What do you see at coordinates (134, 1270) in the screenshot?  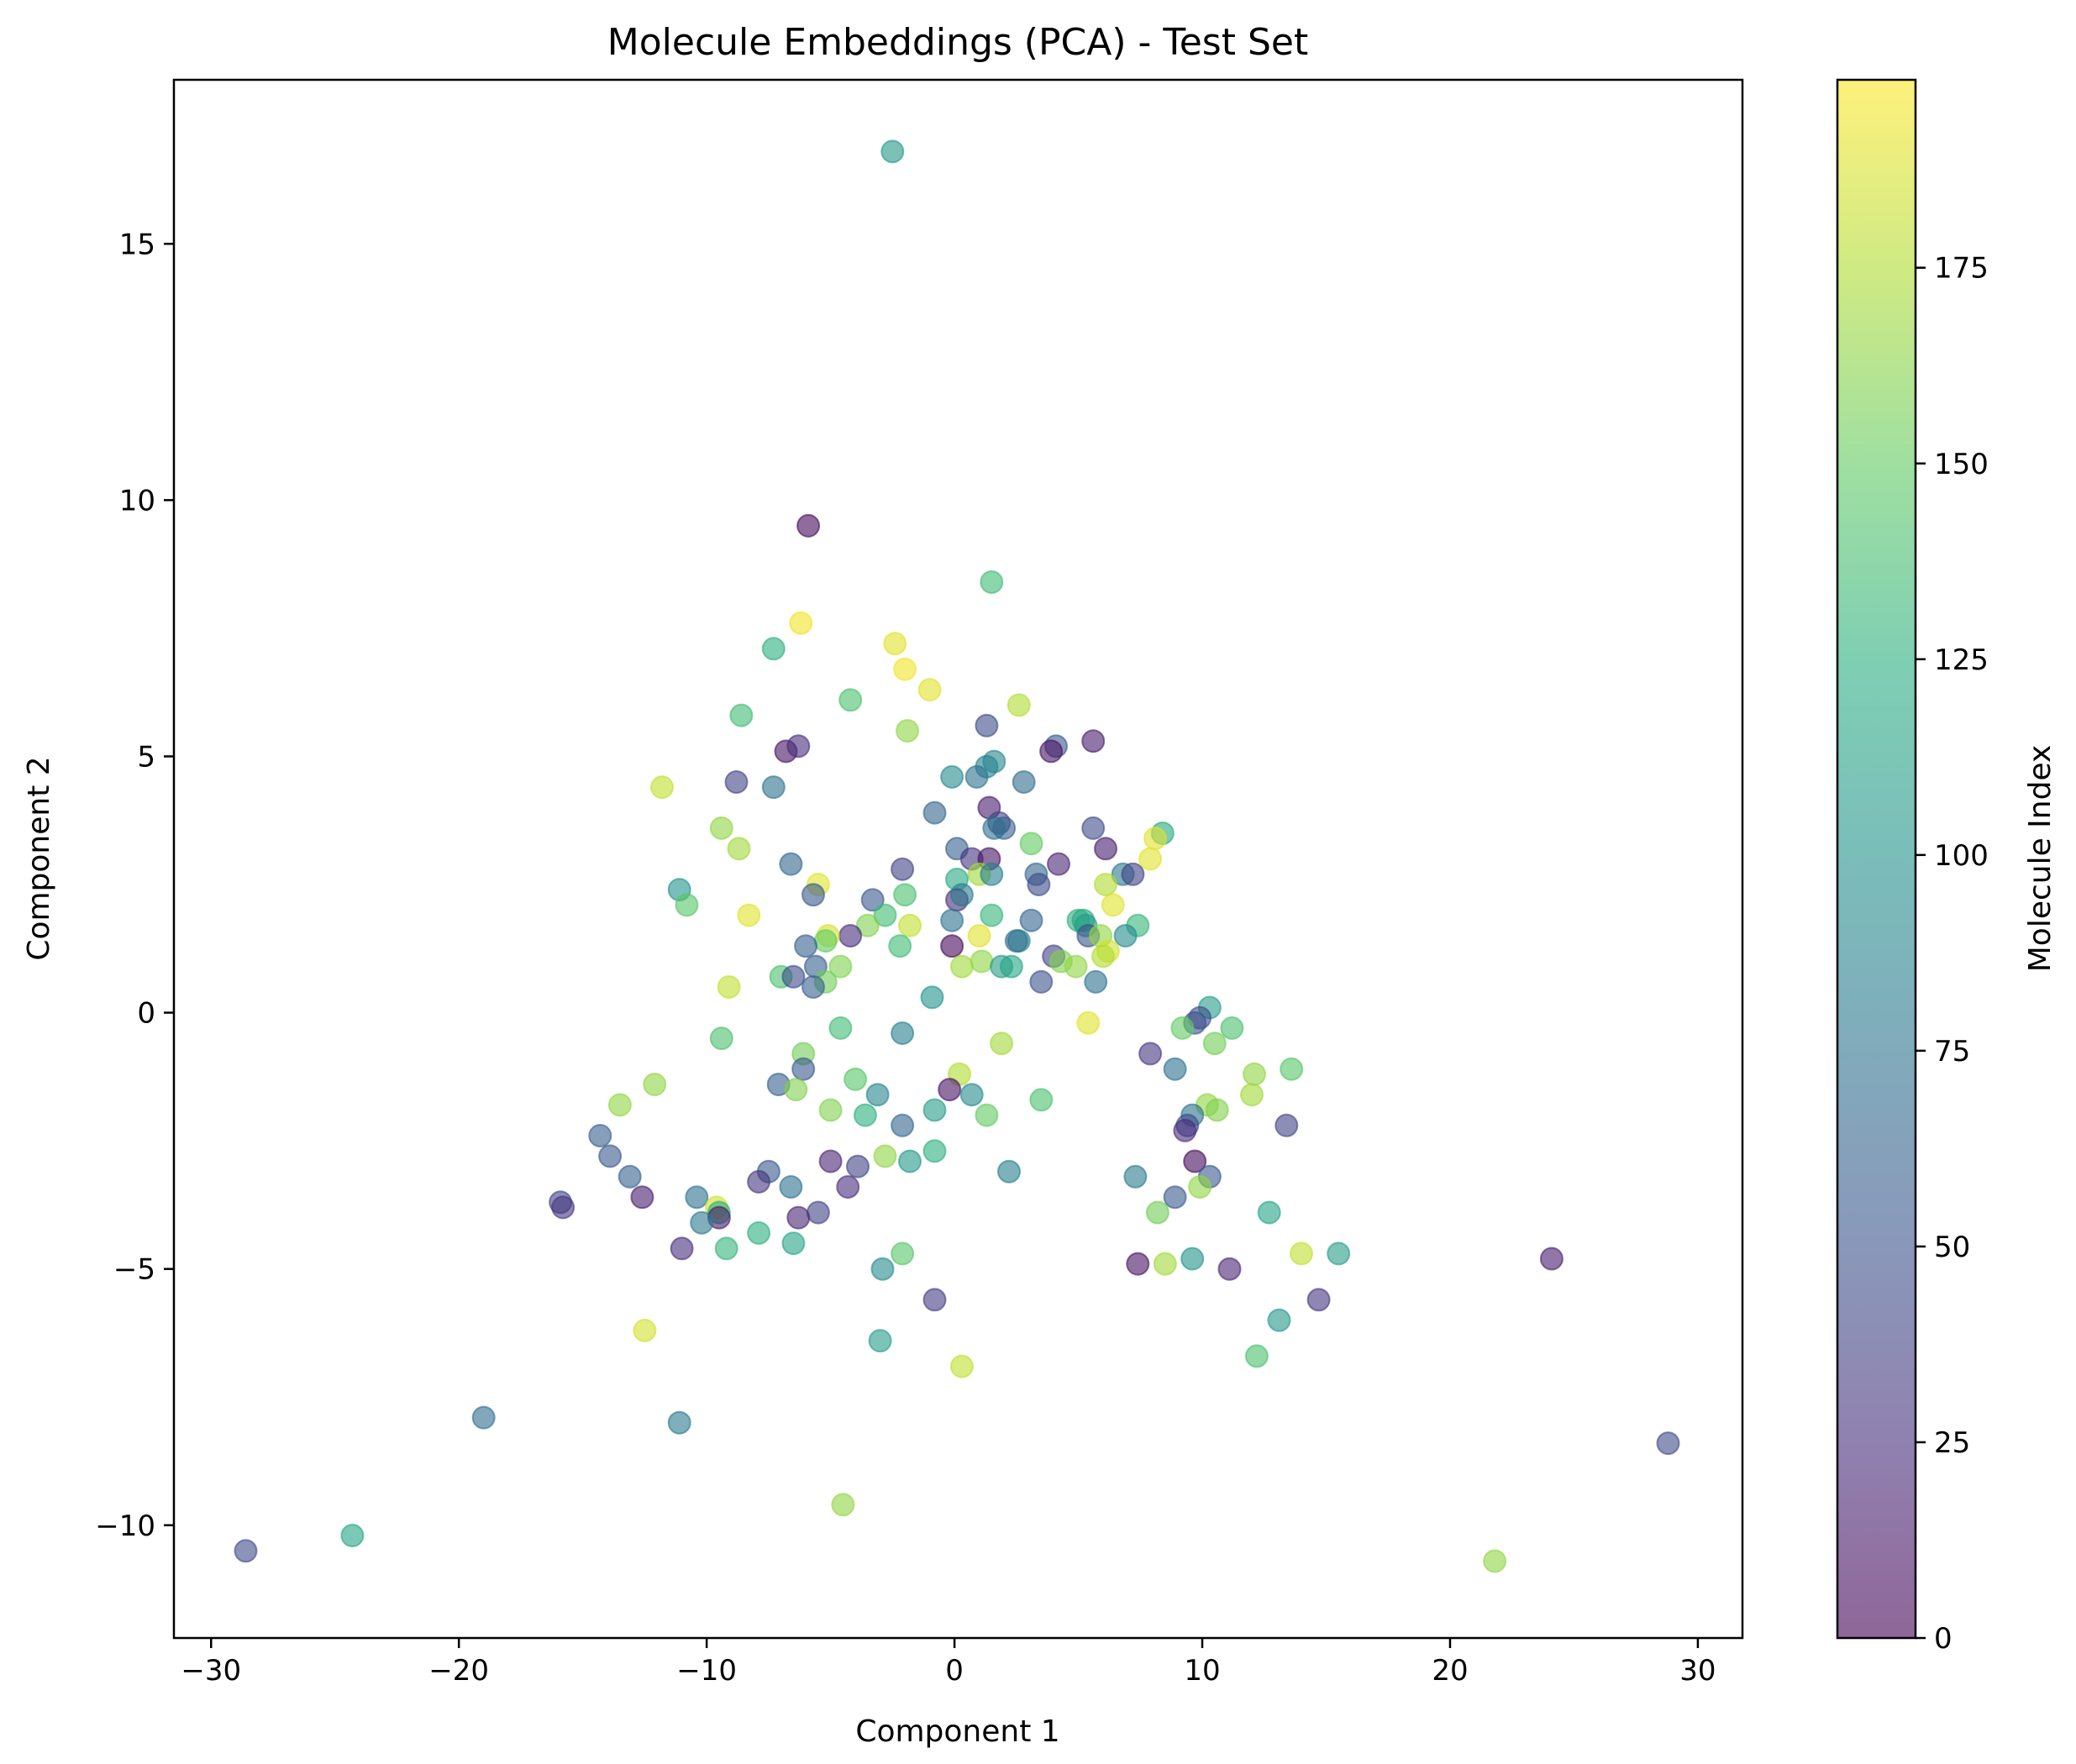 I see `y-tick-label: −5` at bounding box center [134, 1270].